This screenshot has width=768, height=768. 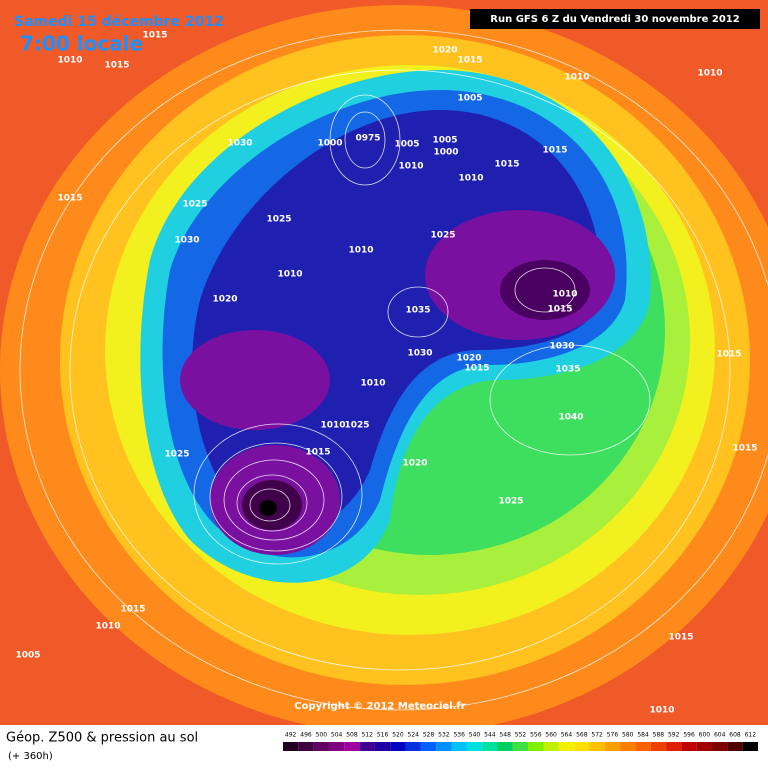 I want to click on legend-label: 608, so click(x=735, y=735).